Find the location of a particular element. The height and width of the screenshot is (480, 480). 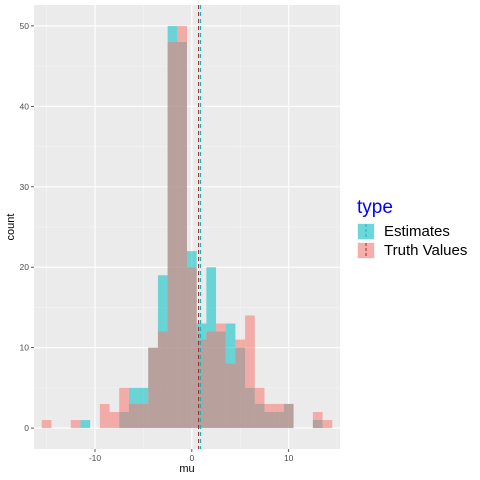

y-axis-title: count is located at coordinates (11, 227).